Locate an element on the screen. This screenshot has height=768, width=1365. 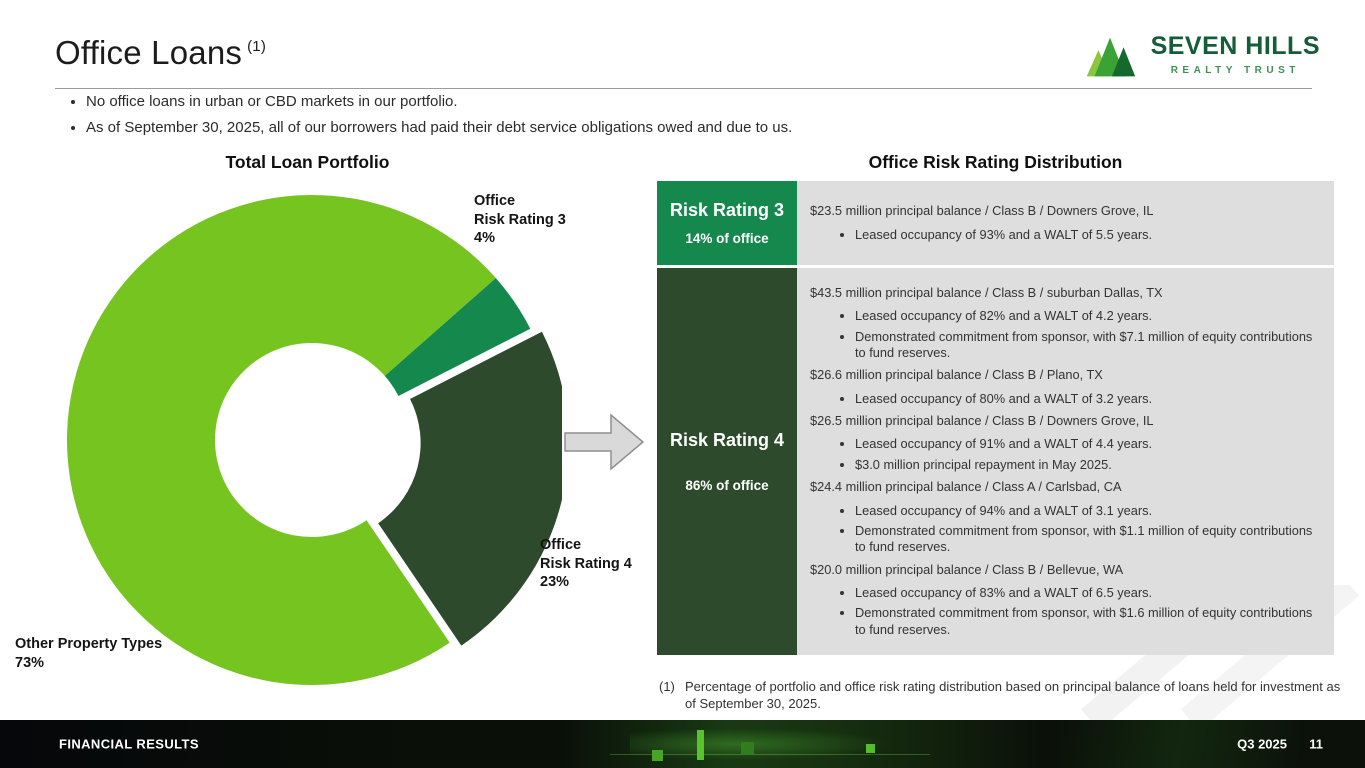
callout-line: Risk Rating 3 is located at coordinates (520, 219).